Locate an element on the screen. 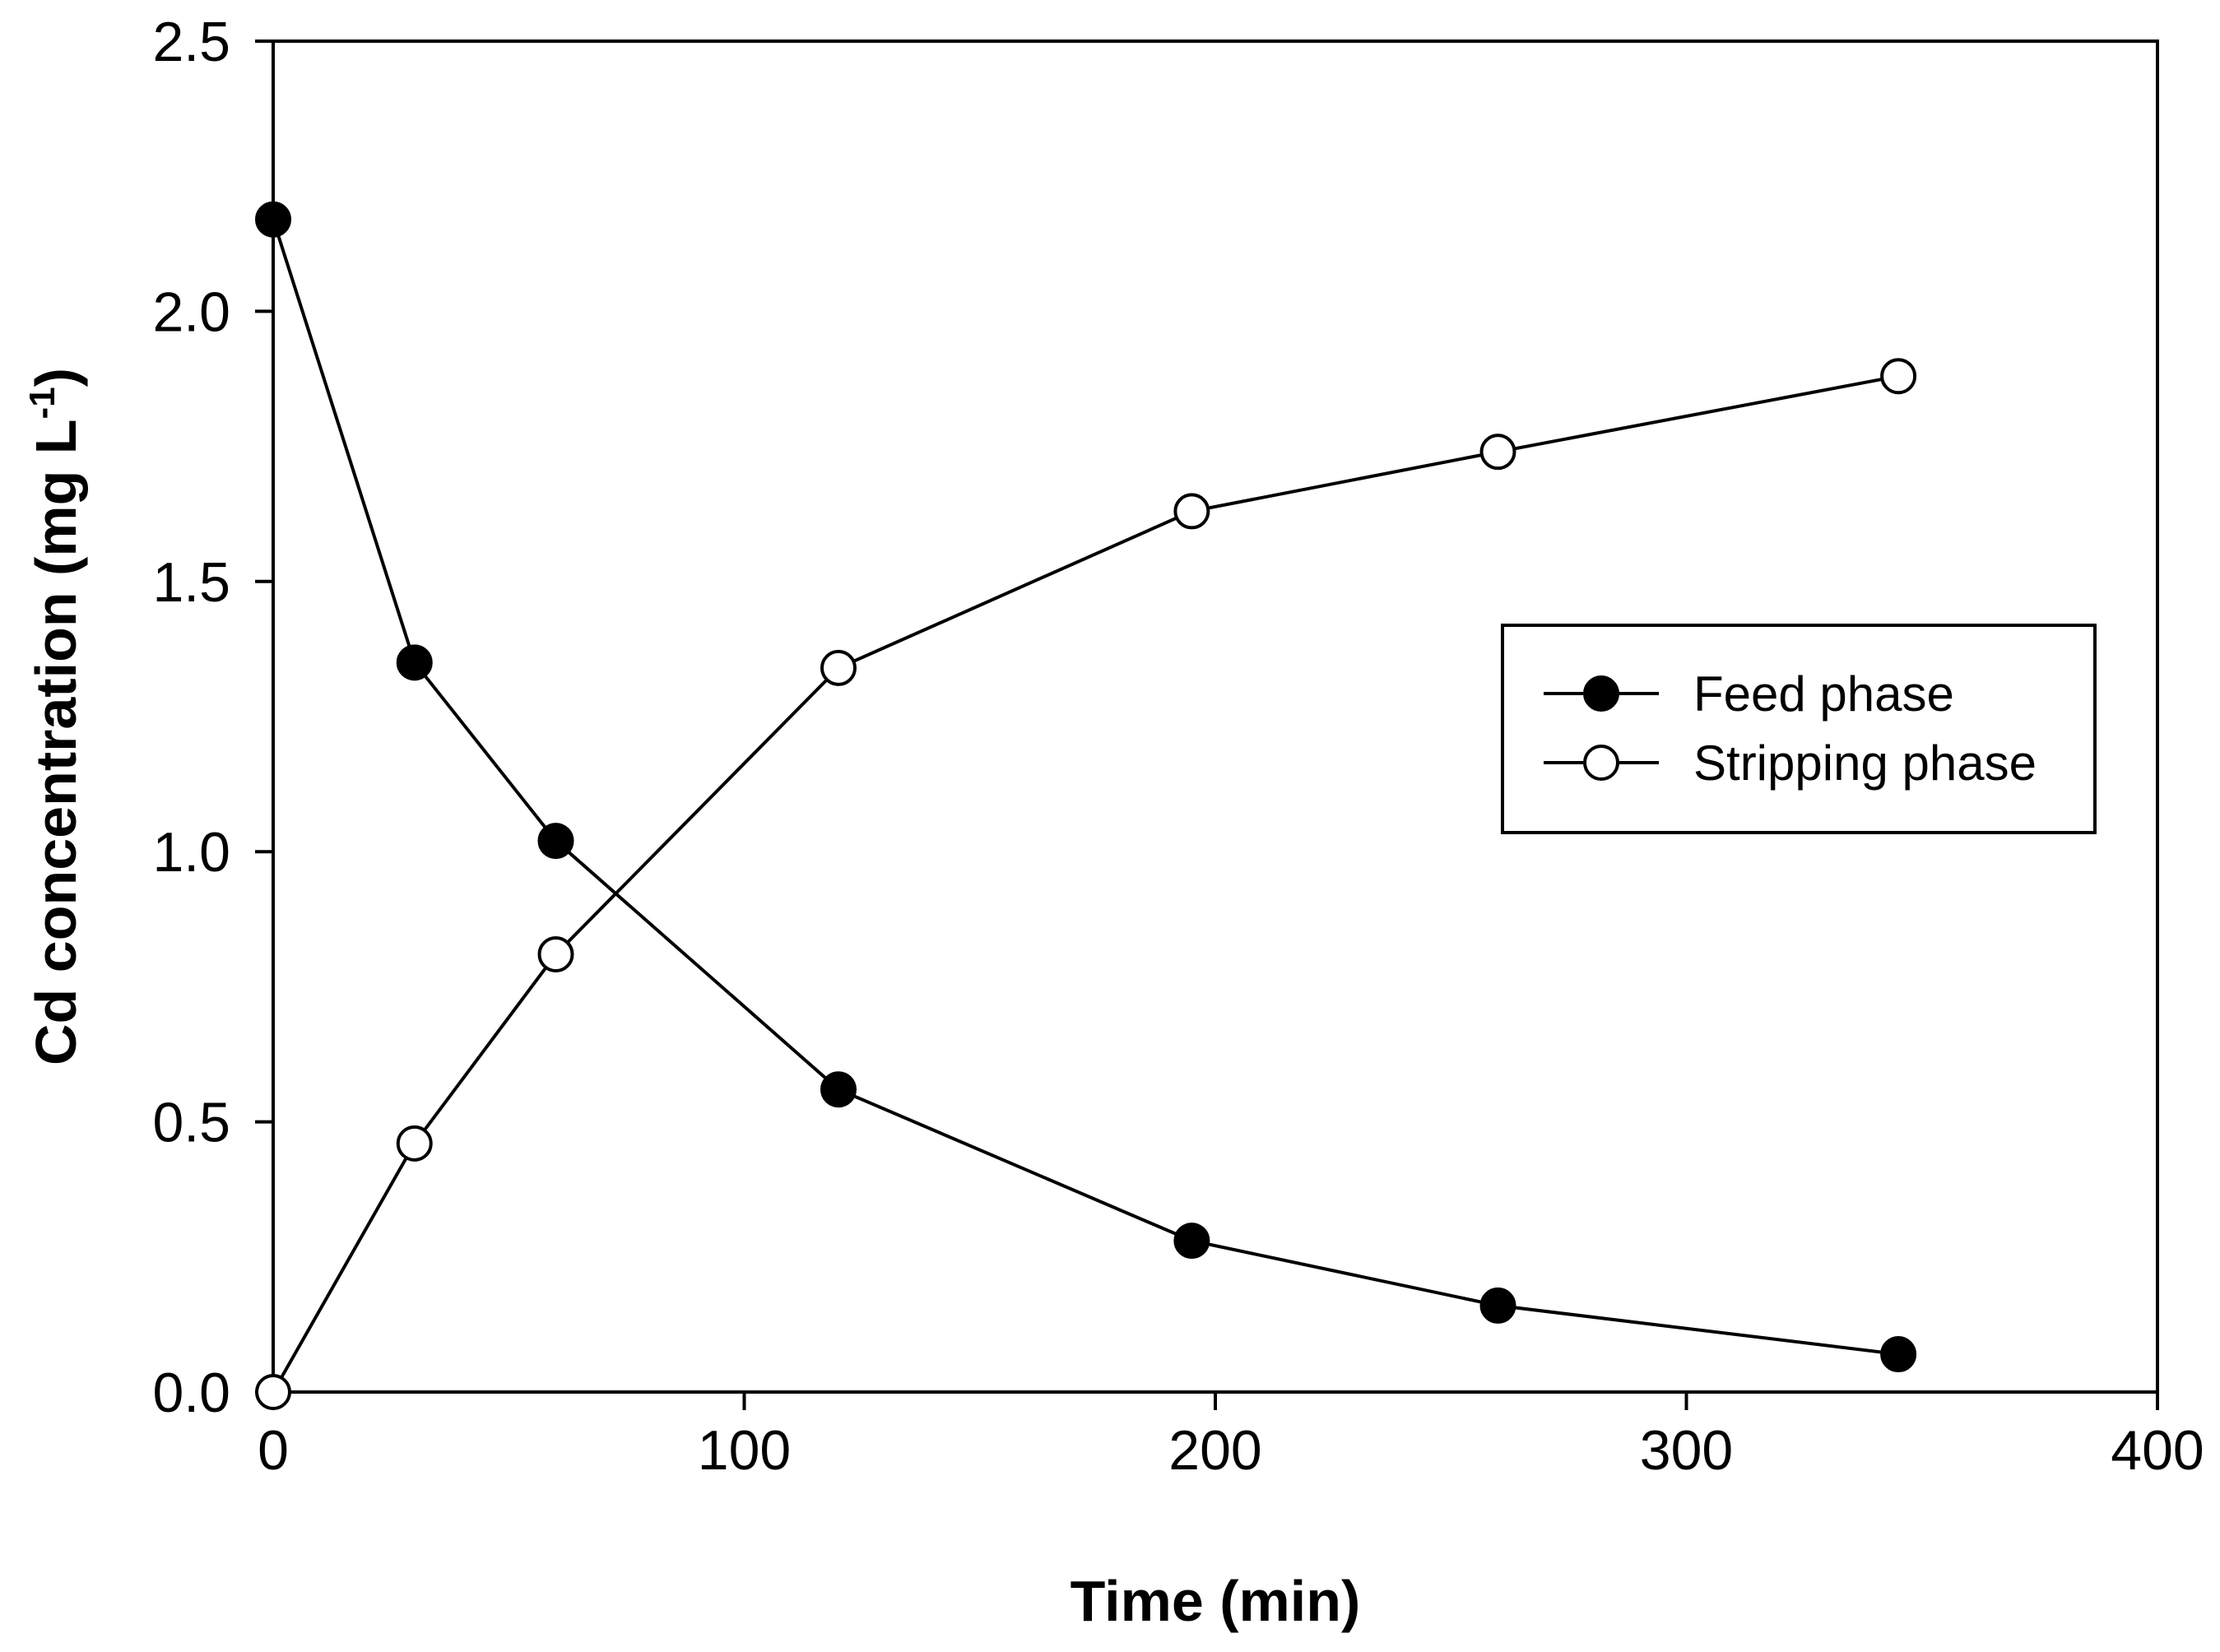 Image resolution: width=2220 pixels, height=1652 pixels. y-axis-title: Cd concentration (mg L-1) is located at coordinates (55, 717).